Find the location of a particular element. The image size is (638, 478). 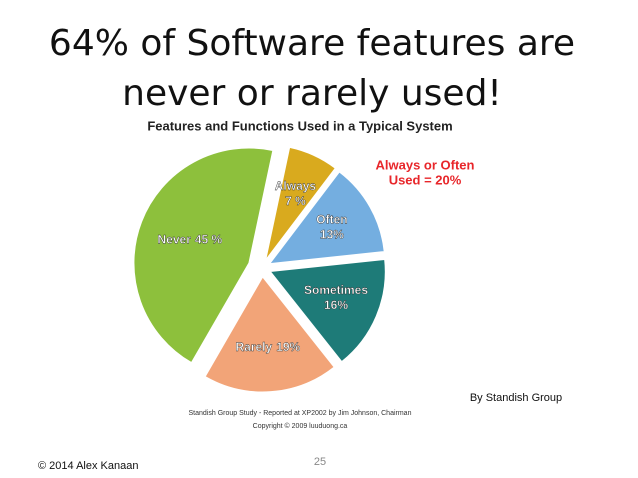

slice-label: Sometimes 16% is located at coordinates (336, 297).